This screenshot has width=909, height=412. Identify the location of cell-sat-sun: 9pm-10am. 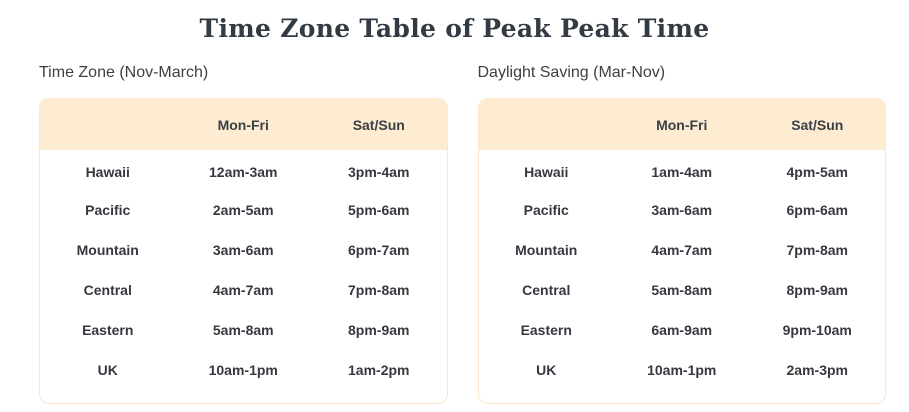
(817, 330).